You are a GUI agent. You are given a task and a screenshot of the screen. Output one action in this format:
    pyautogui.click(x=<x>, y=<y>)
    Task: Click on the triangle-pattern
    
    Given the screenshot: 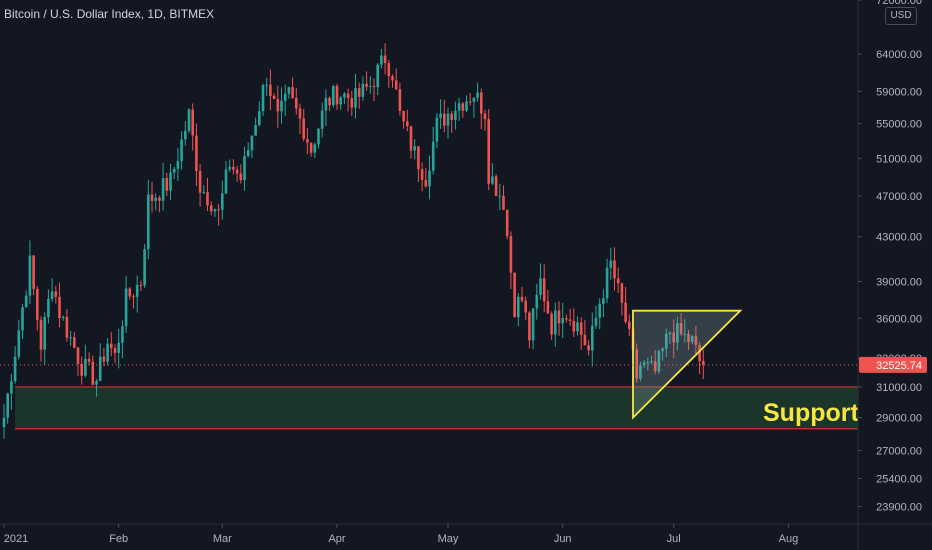 What is the action you would take?
    pyautogui.click(x=687, y=364)
    